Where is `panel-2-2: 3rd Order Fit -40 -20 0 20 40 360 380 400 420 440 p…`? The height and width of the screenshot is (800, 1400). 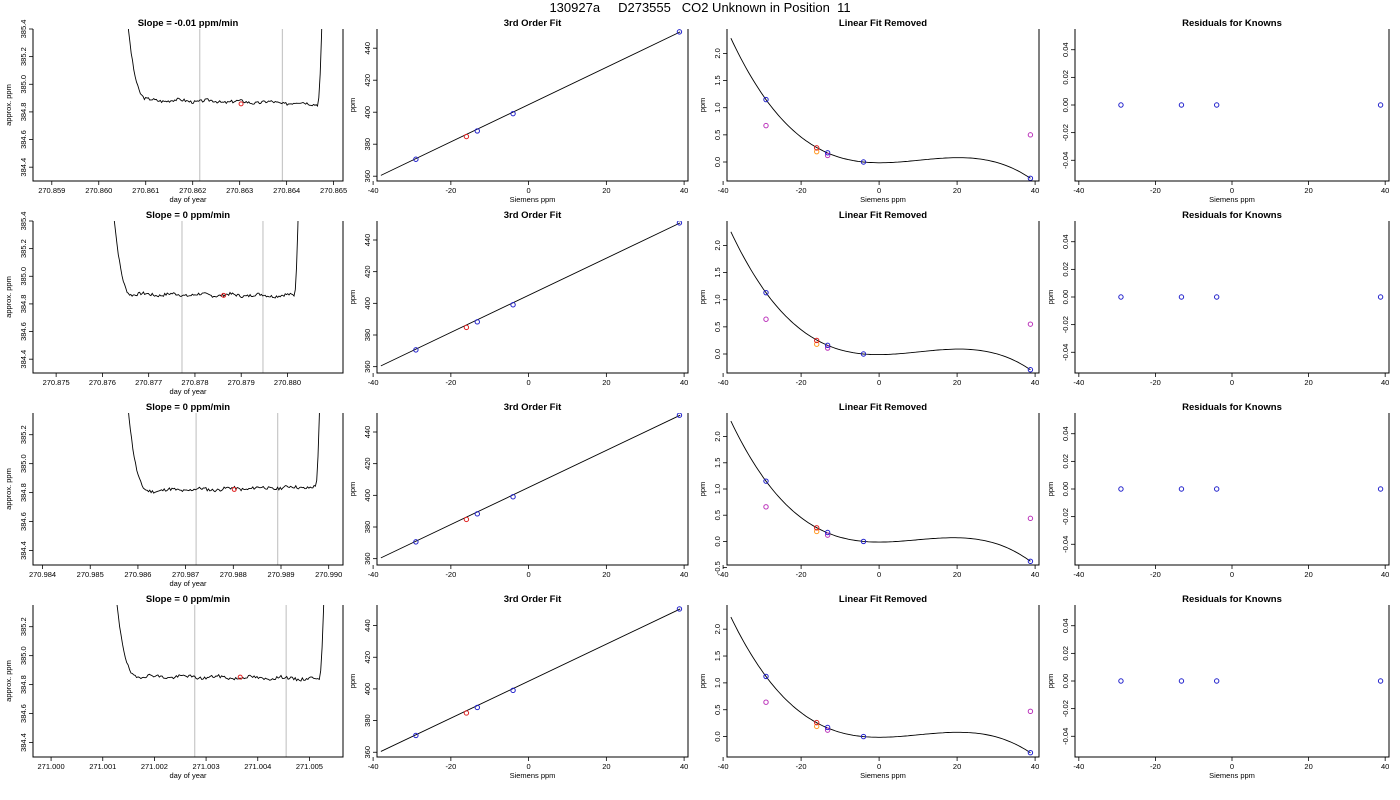 panel-2-2: 3rd Order Fit -40 -20 0 20 40 360 380 400 420 440 p… is located at coordinates (518, 298).